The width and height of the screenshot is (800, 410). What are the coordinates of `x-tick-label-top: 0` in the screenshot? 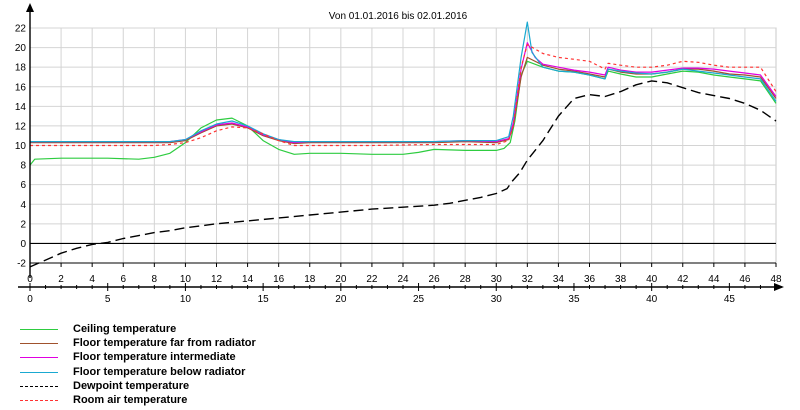 It's located at (30, 279).